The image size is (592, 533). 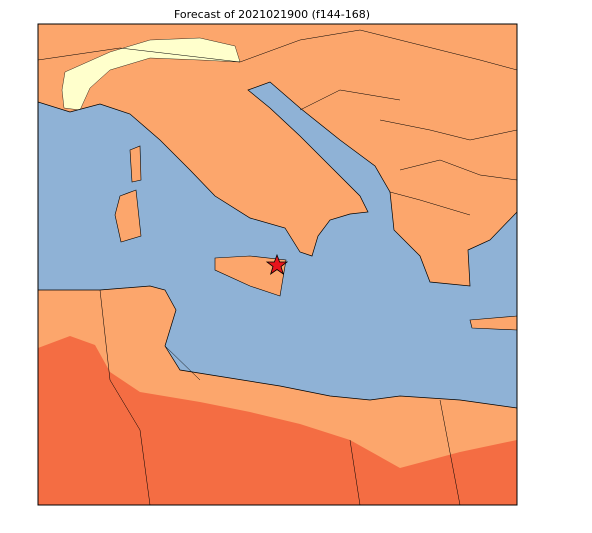 What do you see at coordinates (250, 276) in the screenshot?
I see `sicily` at bounding box center [250, 276].